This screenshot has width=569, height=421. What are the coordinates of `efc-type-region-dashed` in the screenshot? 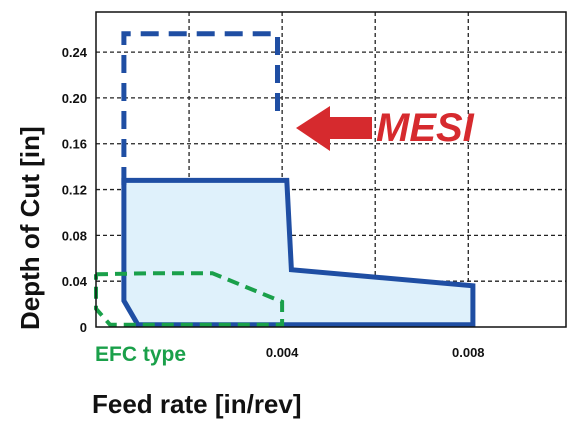 It's located at (189, 299).